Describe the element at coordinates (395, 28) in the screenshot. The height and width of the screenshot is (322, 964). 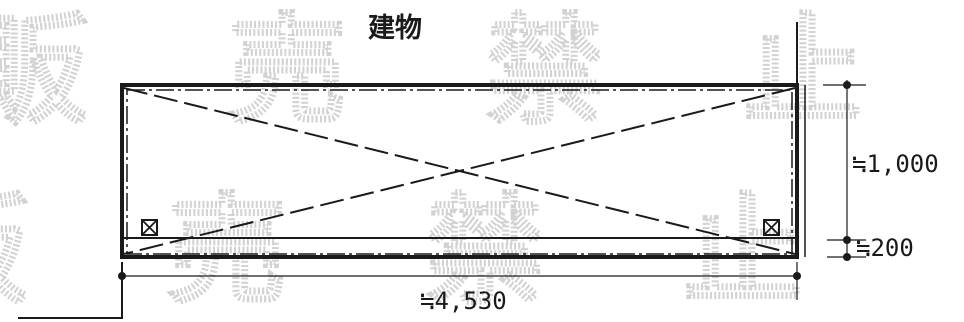
I see `building-label: 建物` at that location.